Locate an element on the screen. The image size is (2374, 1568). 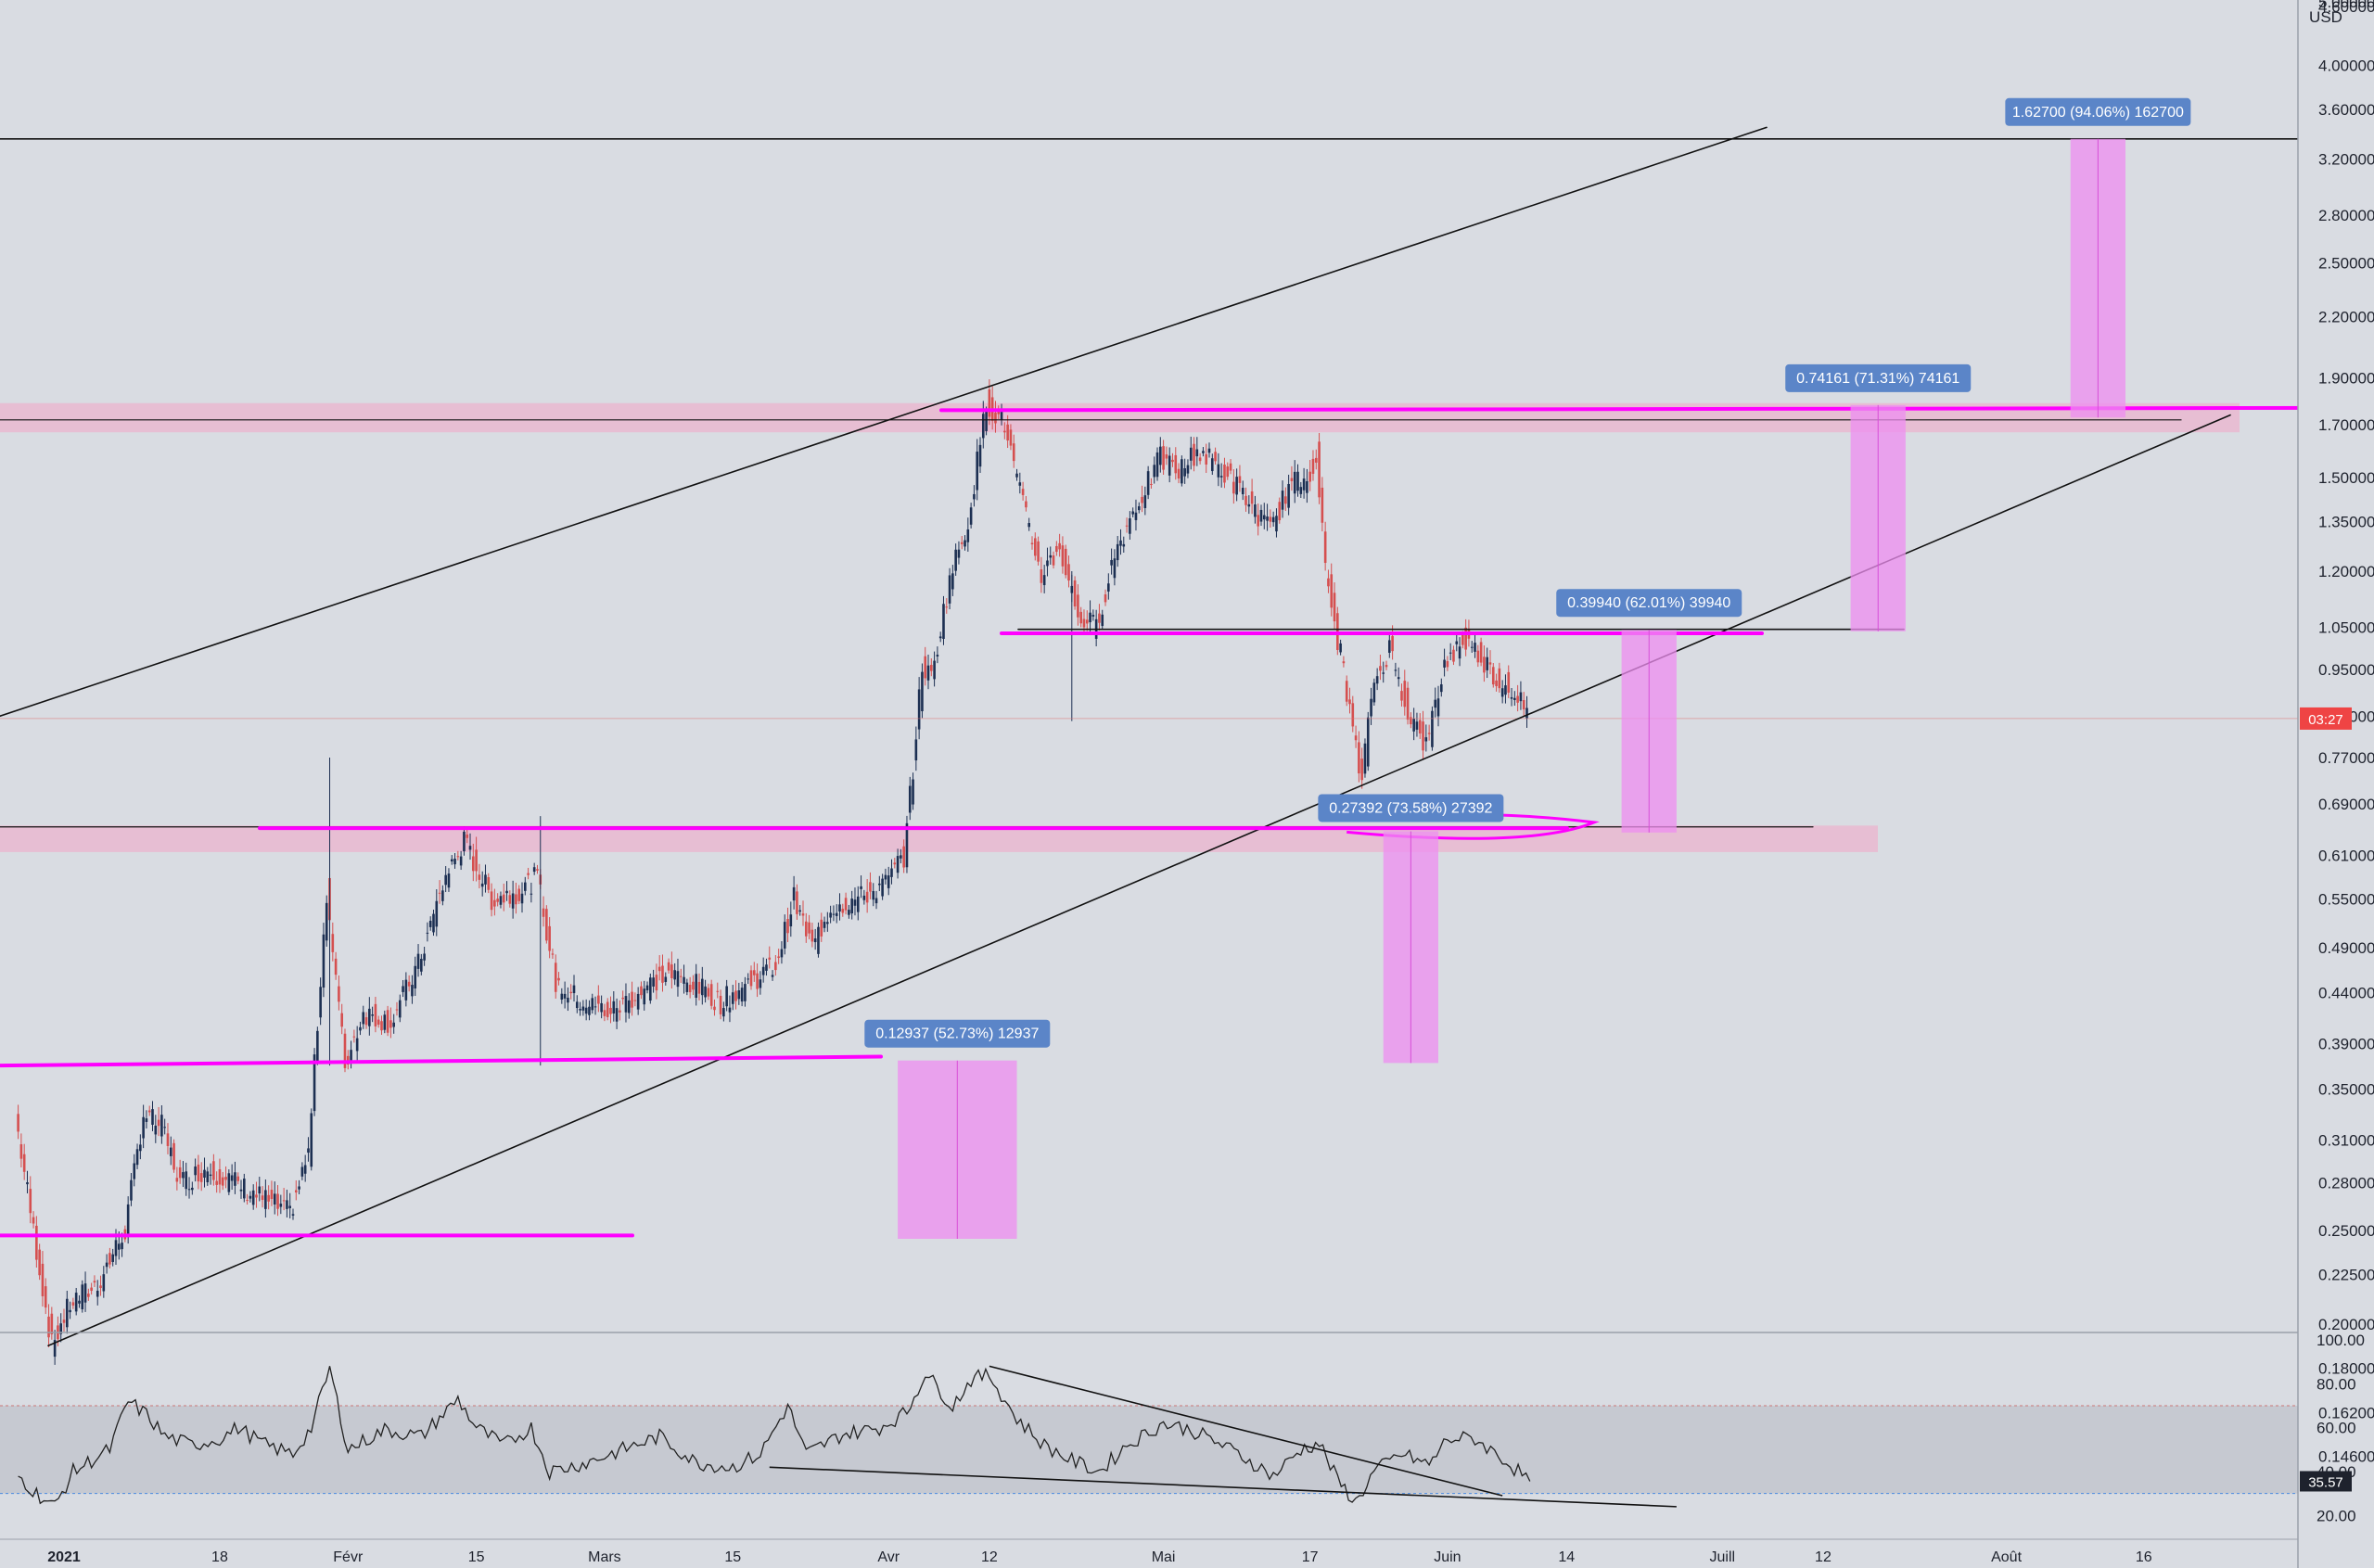
rsi-line is located at coordinates (774, 1435).